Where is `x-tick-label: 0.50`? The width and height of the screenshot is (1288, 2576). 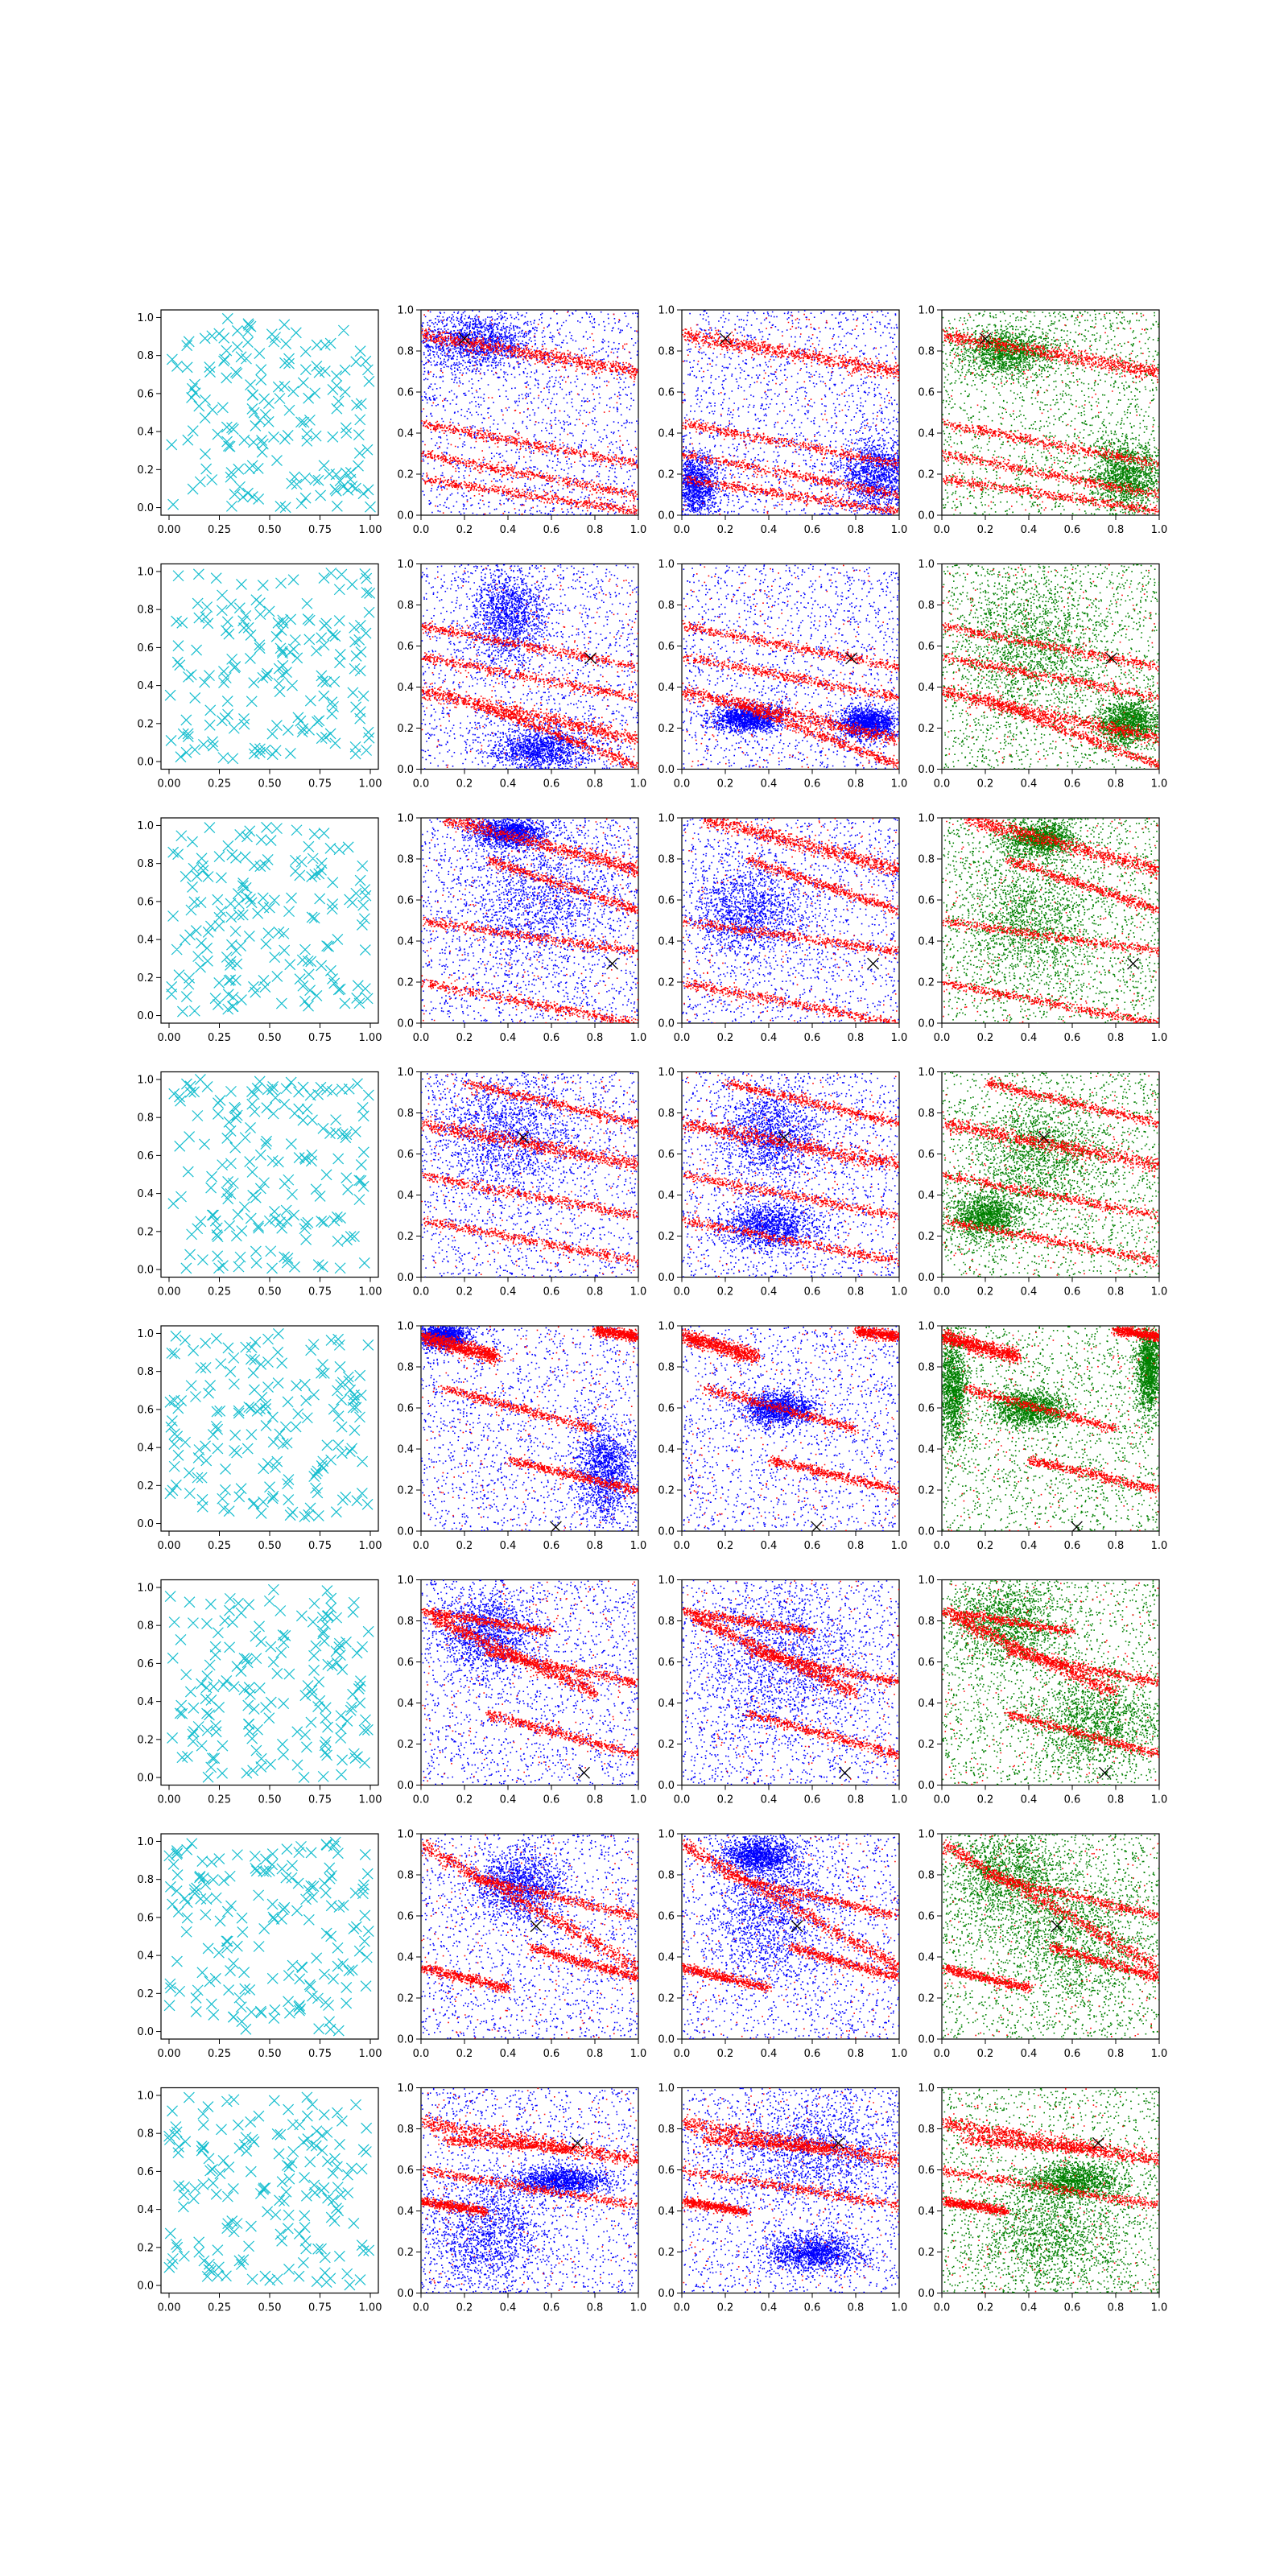
x-tick-label: 0.50 is located at coordinates (270, 784).